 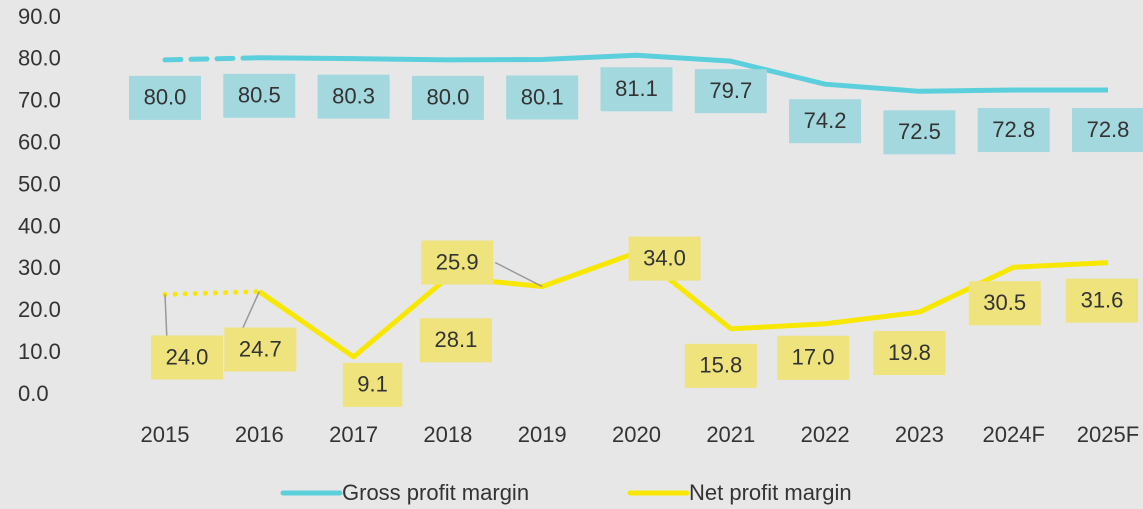 What do you see at coordinates (165, 434) in the screenshot?
I see `x-tick-label: 2015` at bounding box center [165, 434].